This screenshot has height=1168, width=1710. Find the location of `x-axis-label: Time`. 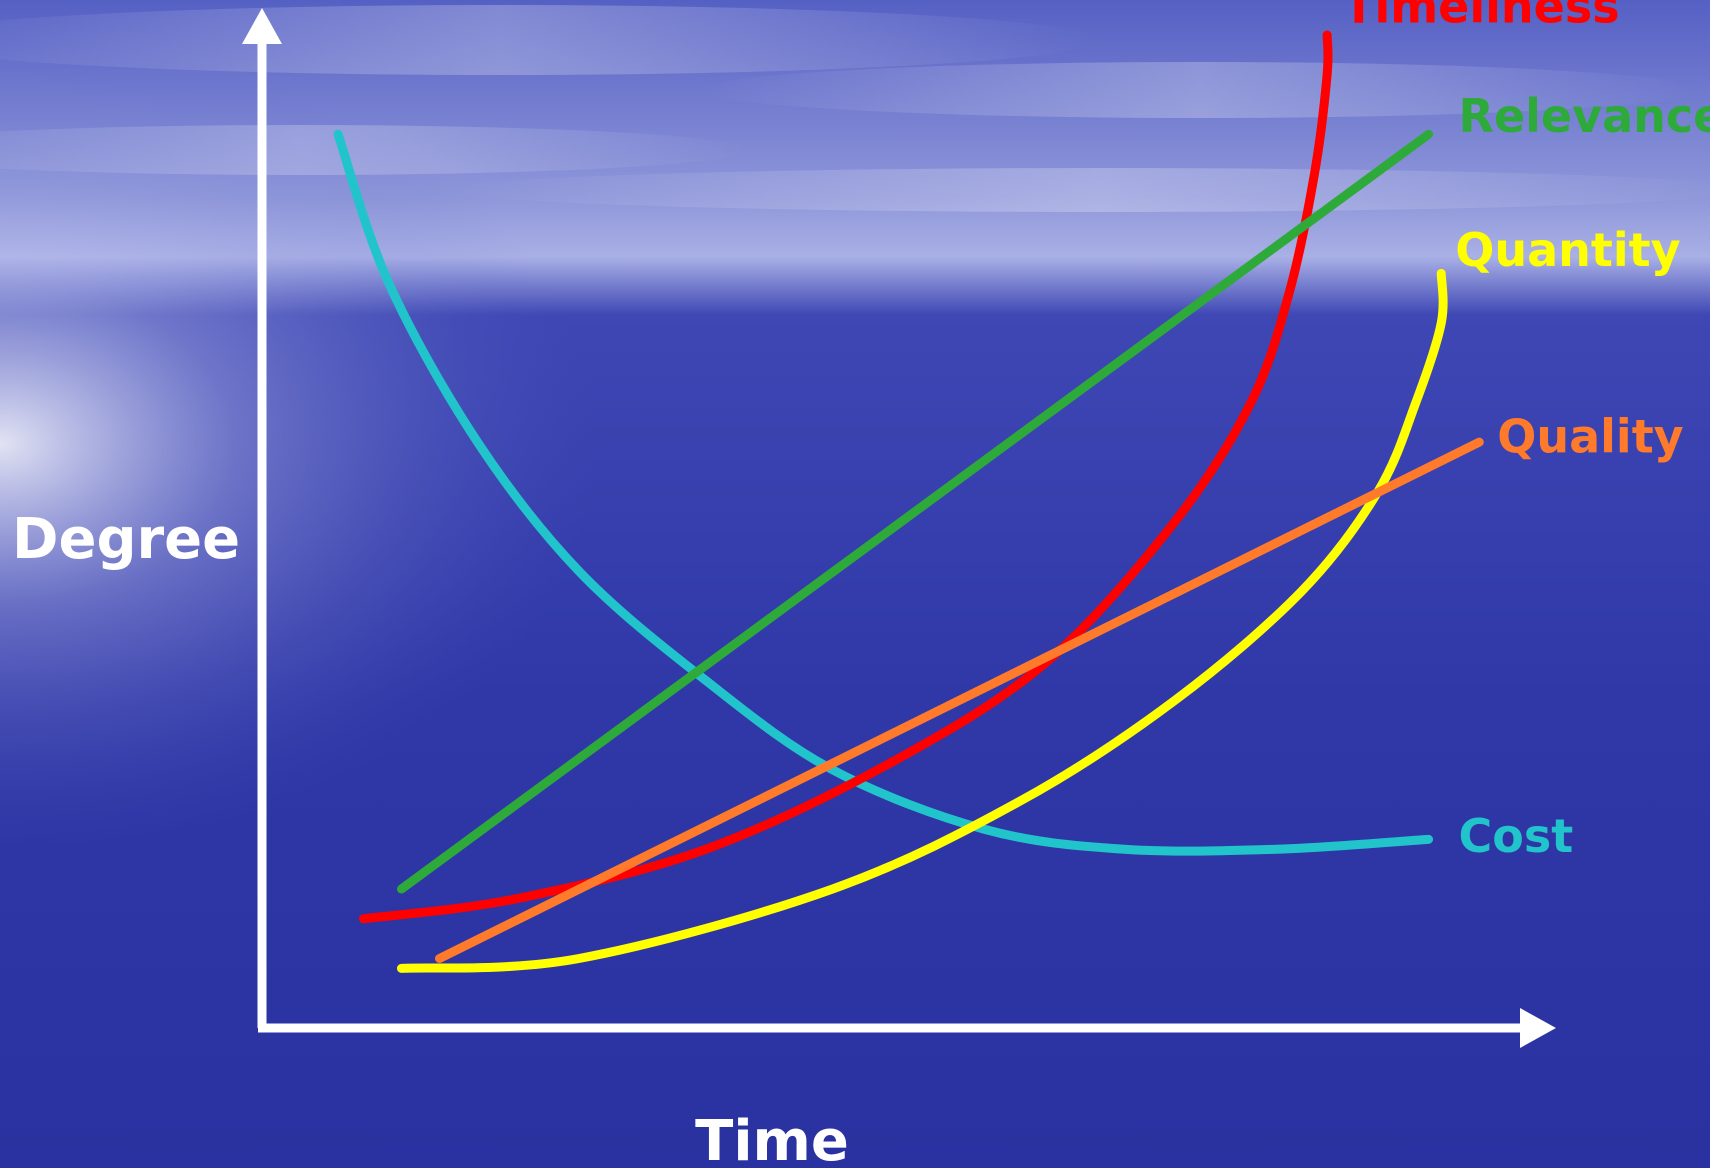

x-axis-label: Time is located at coordinates (772, 1138).